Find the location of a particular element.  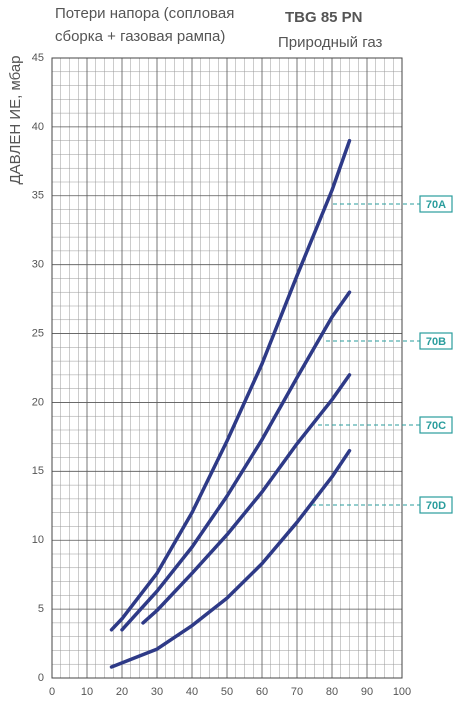

y-tick-label: 15 is located at coordinates (38, 471).